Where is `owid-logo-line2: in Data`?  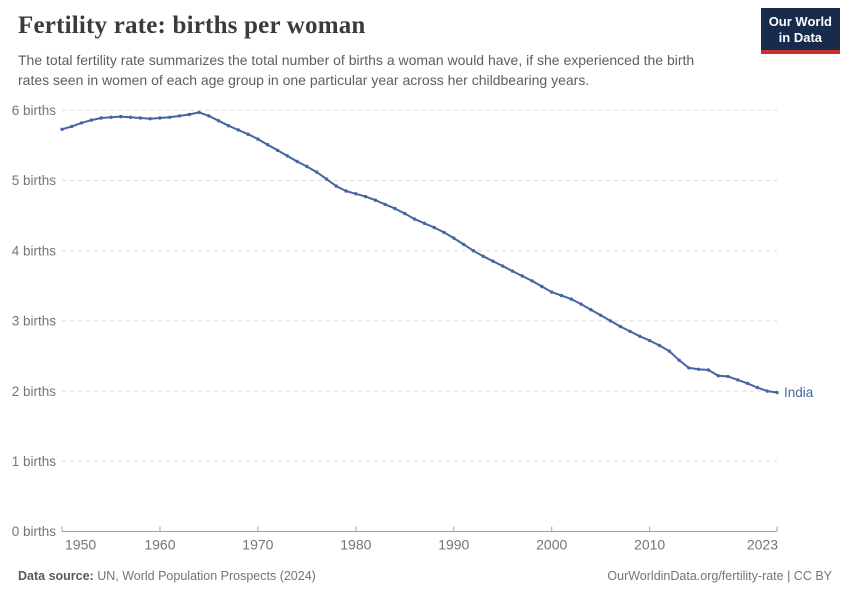 owid-logo-line2: in Data is located at coordinates (800, 37).